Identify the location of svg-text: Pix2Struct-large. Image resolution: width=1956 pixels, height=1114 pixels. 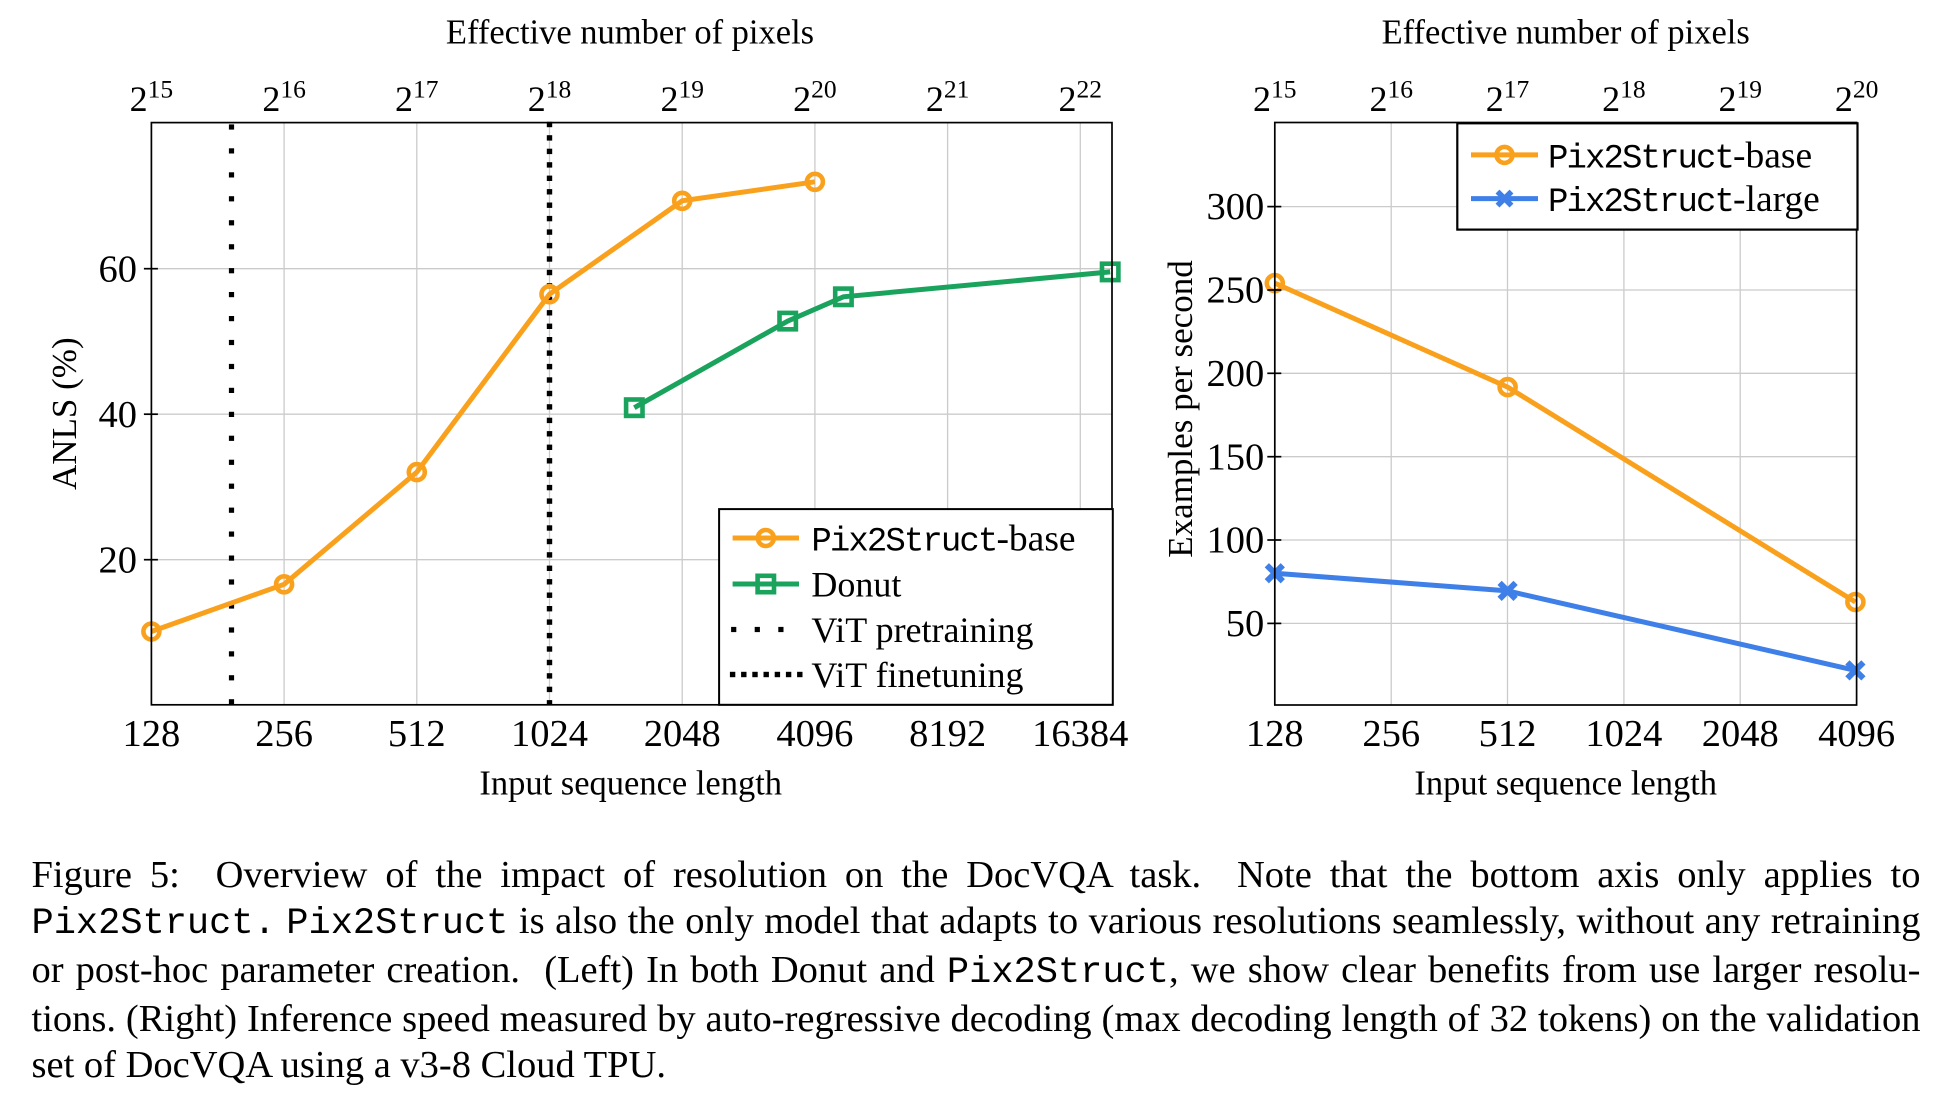
(1684, 200).